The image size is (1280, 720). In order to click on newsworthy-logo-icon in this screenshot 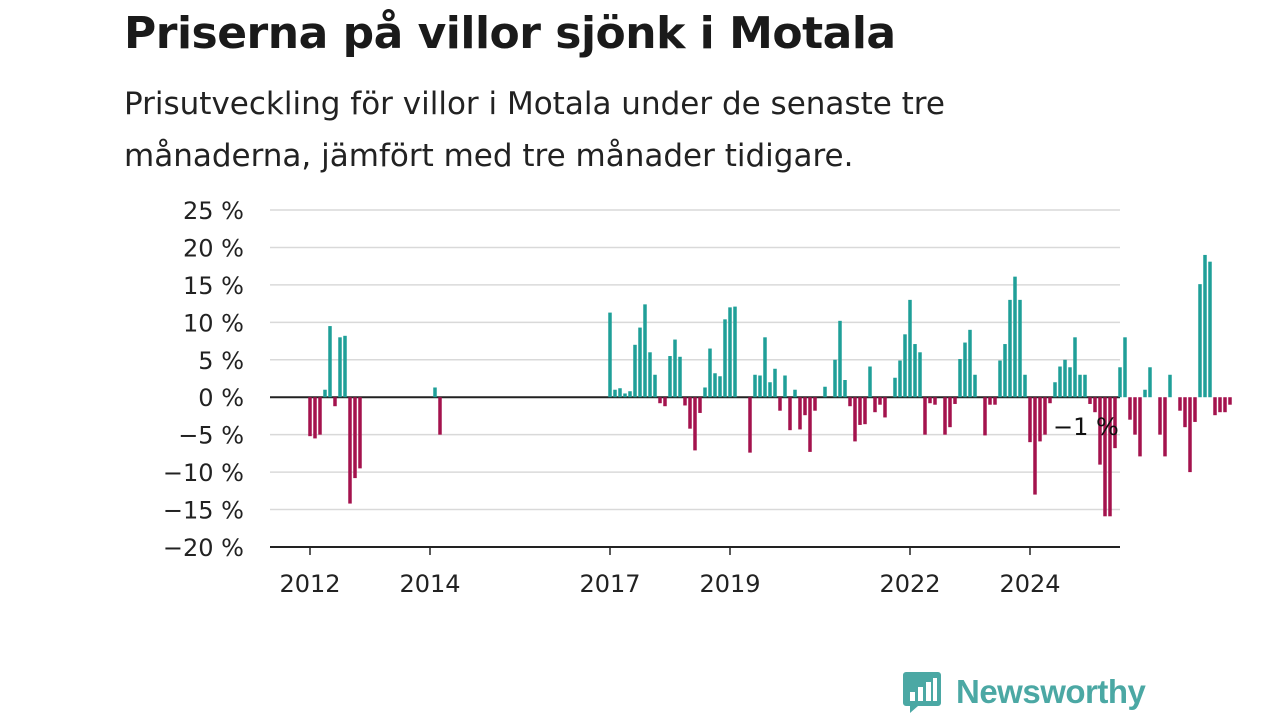, I will do `click(922, 692)`.